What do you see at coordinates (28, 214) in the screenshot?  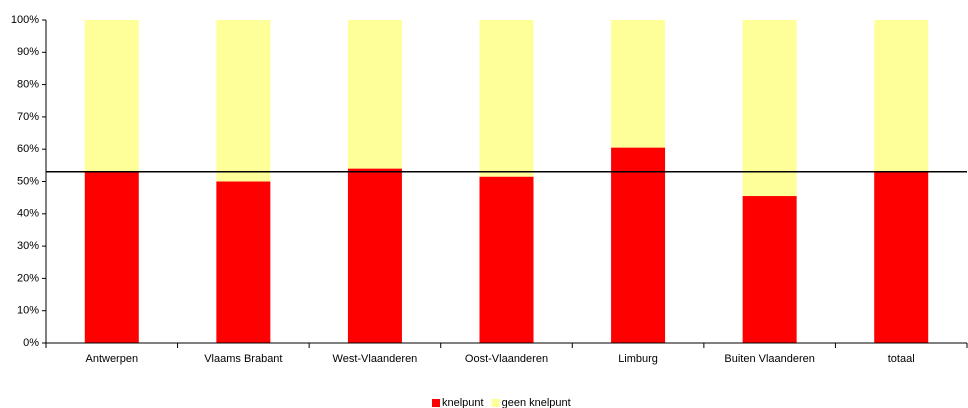 I see `y-tick-label: 40%` at bounding box center [28, 214].